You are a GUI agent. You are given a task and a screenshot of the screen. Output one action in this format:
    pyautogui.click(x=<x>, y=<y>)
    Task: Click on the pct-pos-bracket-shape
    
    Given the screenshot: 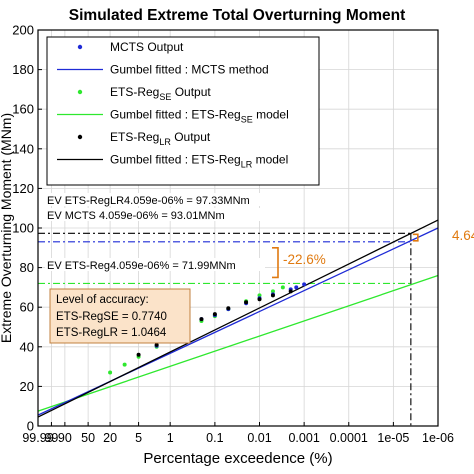 What is the action you would take?
    pyautogui.click(x=415, y=237)
    